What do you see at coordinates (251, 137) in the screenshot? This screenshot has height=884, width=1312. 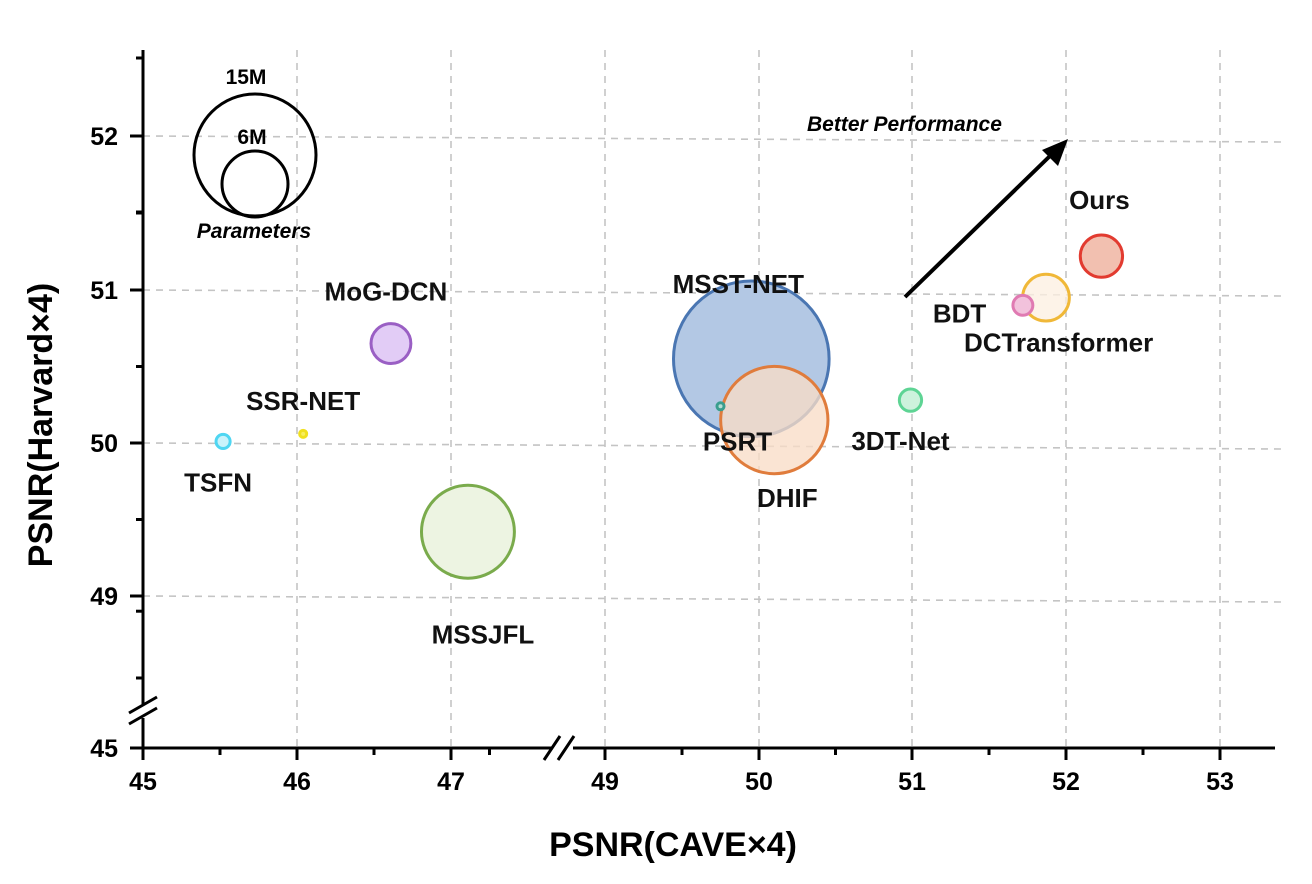 I see `legend-label-6m: 6M` at bounding box center [251, 137].